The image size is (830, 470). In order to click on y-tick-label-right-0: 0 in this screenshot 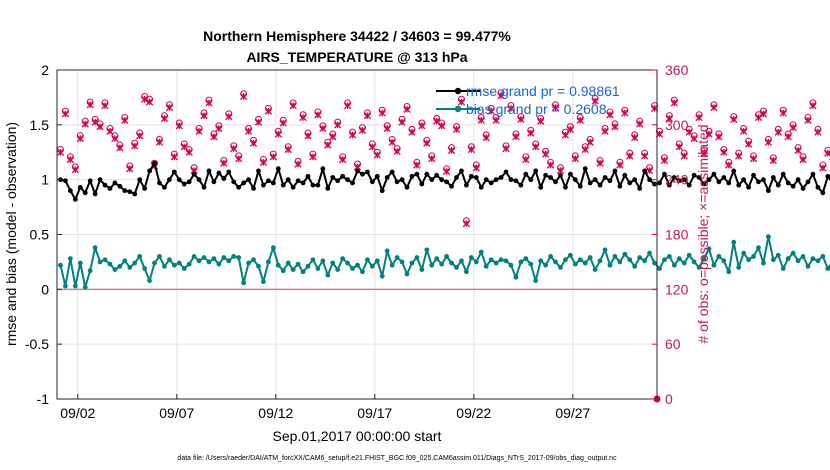, I will do `click(669, 399)`.